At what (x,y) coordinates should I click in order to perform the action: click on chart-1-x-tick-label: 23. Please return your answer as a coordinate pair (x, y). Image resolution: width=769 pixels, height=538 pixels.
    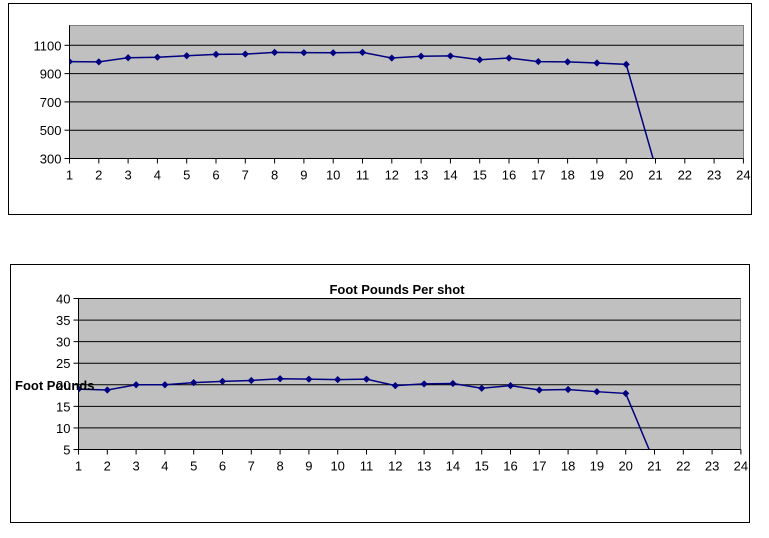
    Looking at the image, I should click on (714, 175).